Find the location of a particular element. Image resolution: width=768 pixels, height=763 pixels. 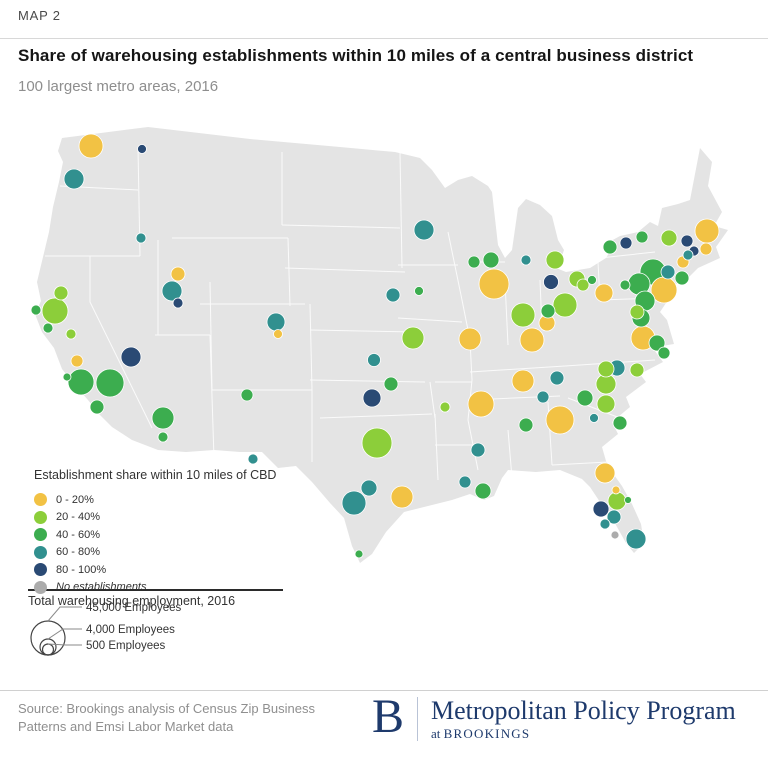

legend-item-20-40: 20 - 40% is located at coordinates (167, 518).